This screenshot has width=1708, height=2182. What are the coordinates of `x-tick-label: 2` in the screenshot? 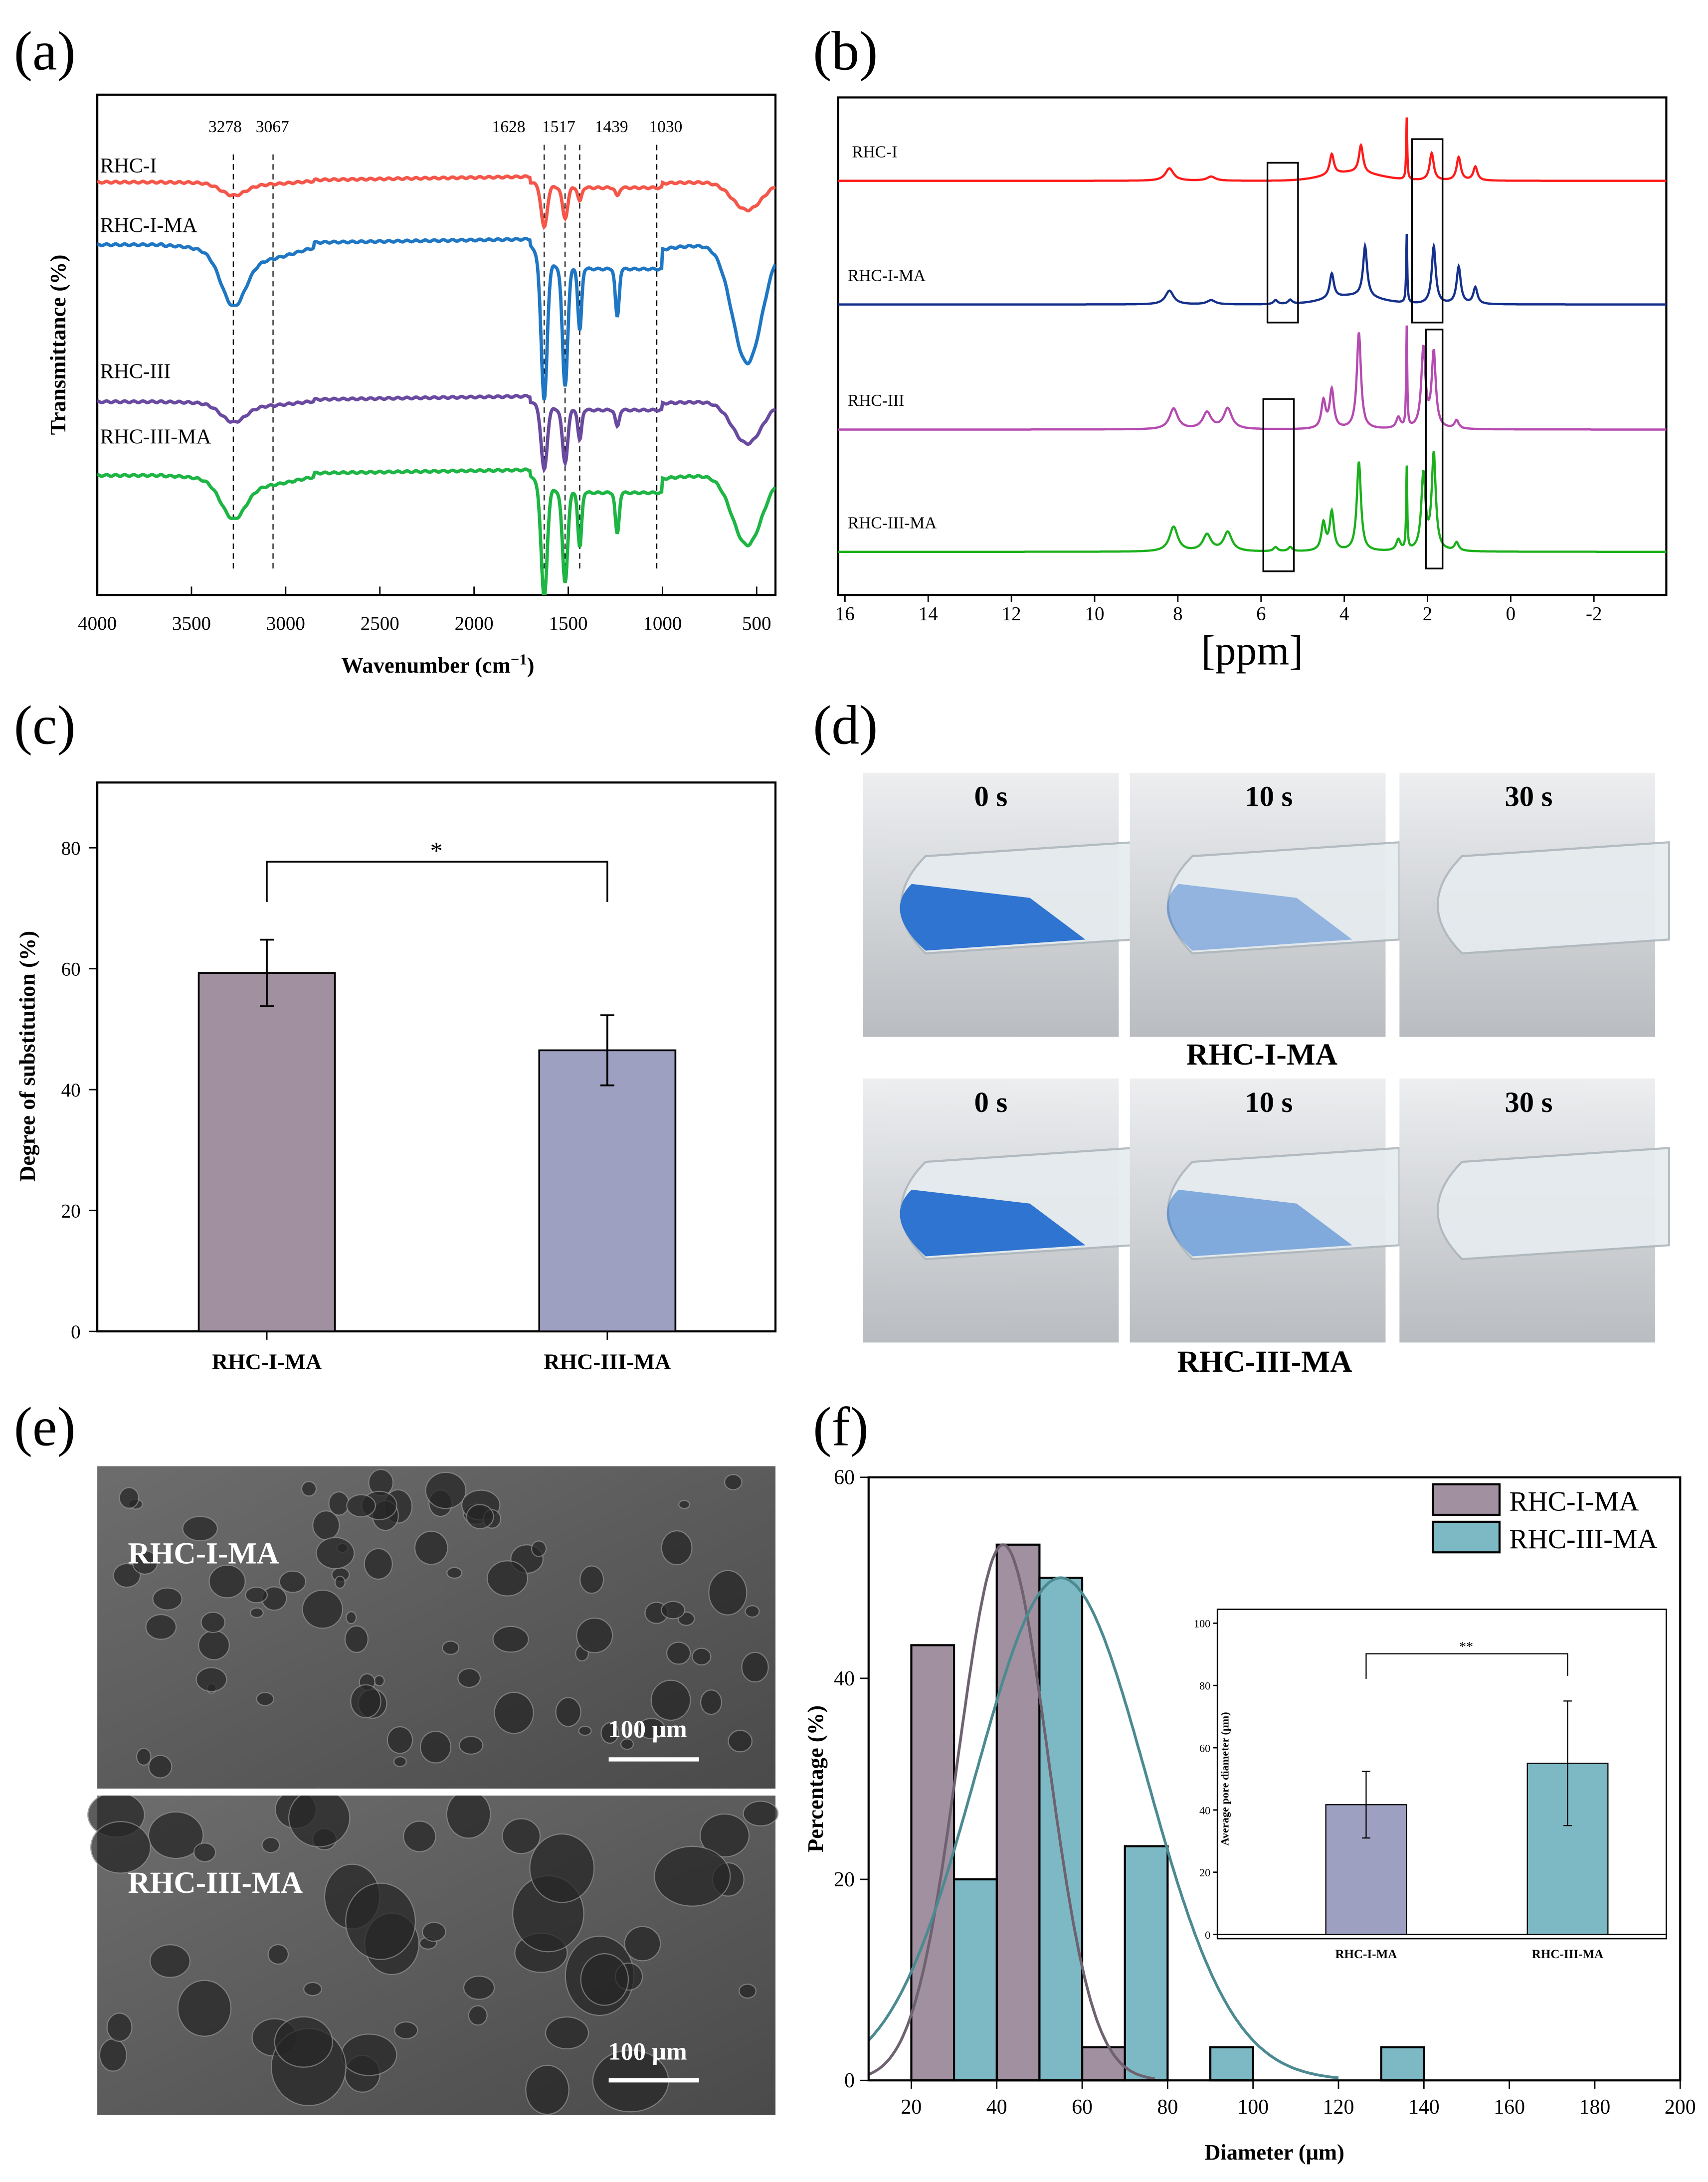 It's located at (1427, 613).